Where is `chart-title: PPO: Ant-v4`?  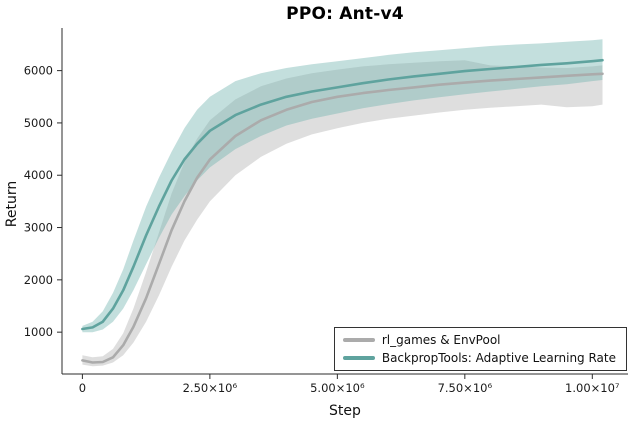 chart-title: PPO: Ant-v4 is located at coordinates (345, 14).